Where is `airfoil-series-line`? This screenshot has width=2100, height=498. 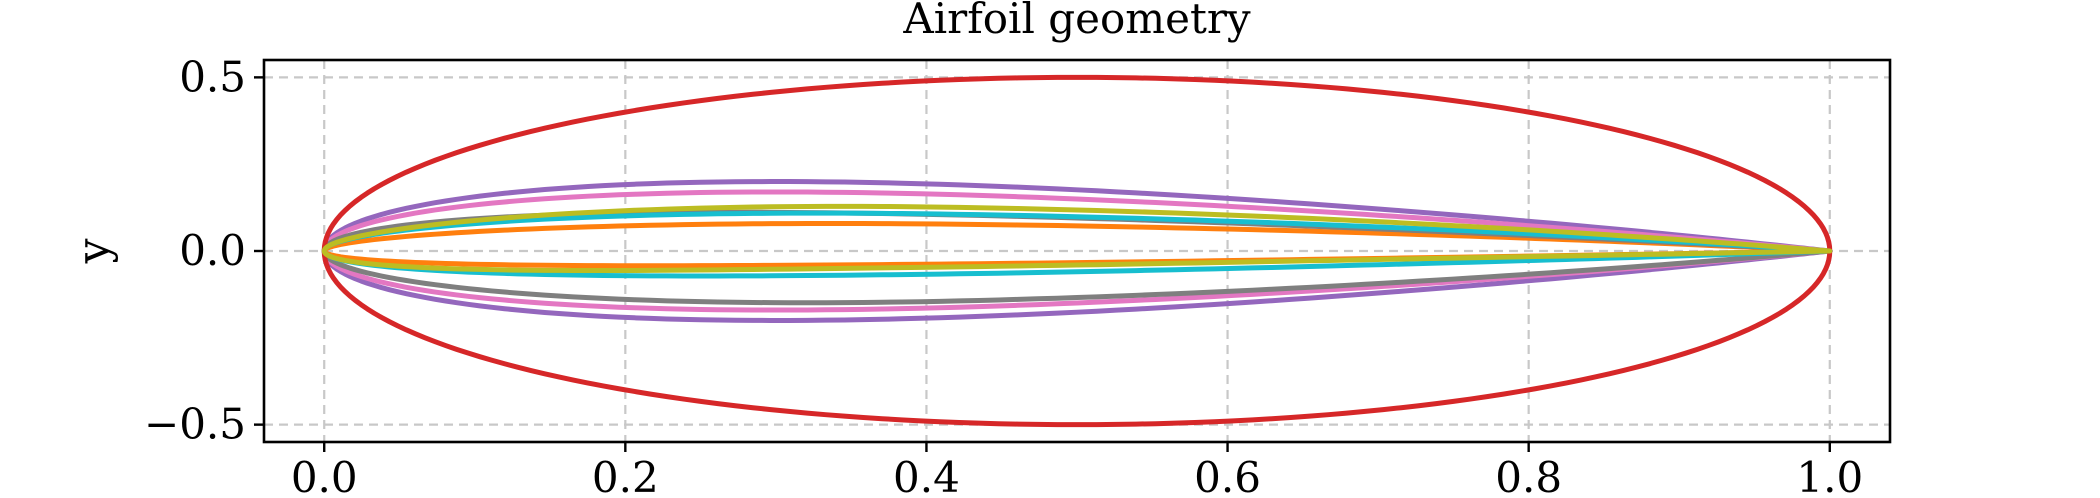 airfoil-series-line is located at coordinates (1077, 238).